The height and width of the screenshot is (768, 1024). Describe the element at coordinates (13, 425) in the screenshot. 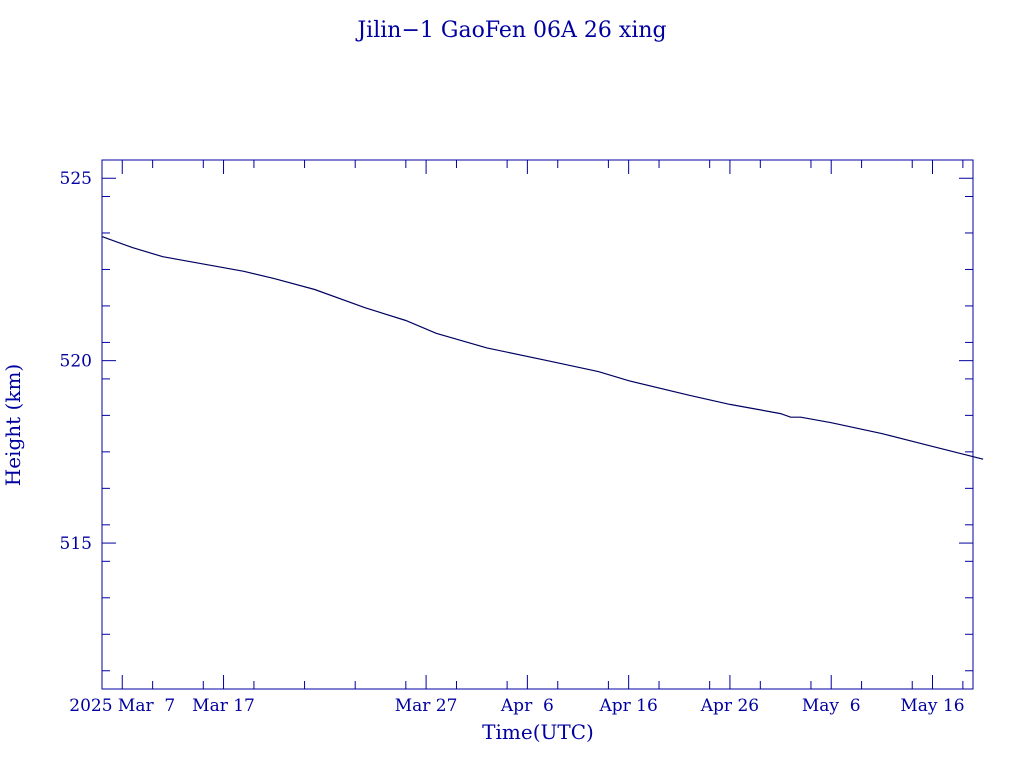

I see `y-axis-label: Height (km)` at that location.